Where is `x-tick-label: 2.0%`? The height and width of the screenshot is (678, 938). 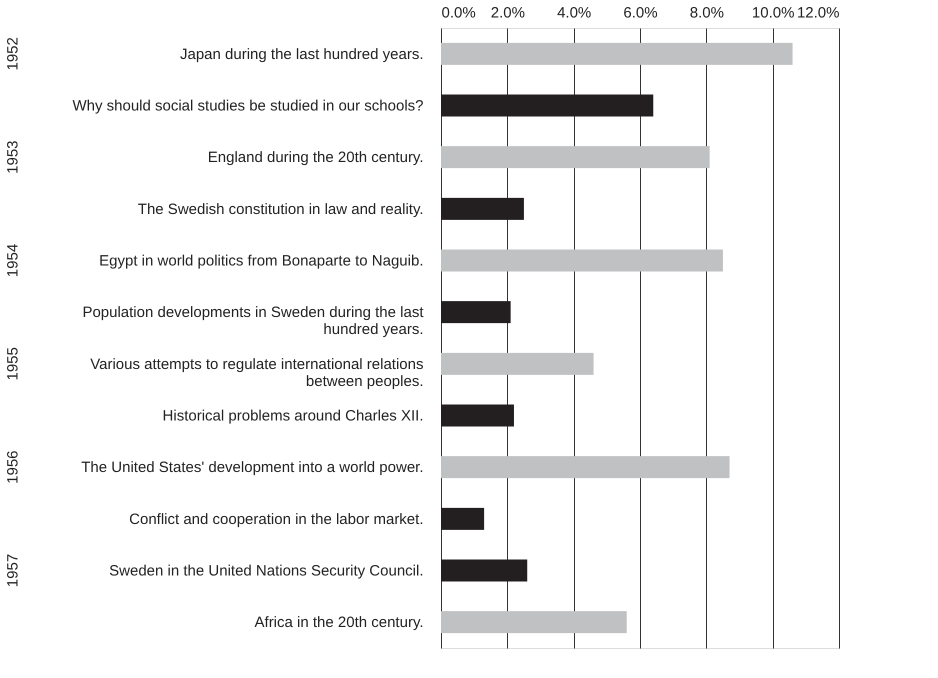
x-tick-label: 2.0% is located at coordinates (507, 13).